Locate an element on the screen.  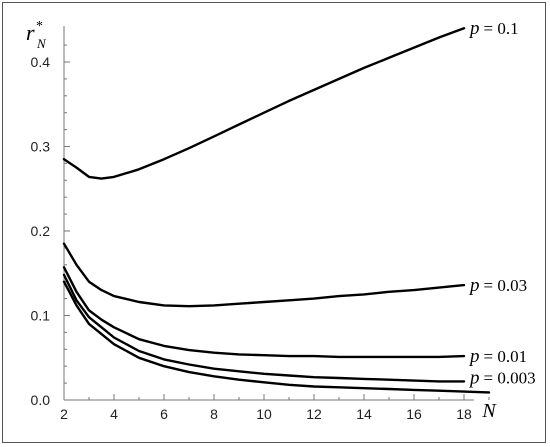
y-tick-label: 0.1 is located at coordinates (41, 316).